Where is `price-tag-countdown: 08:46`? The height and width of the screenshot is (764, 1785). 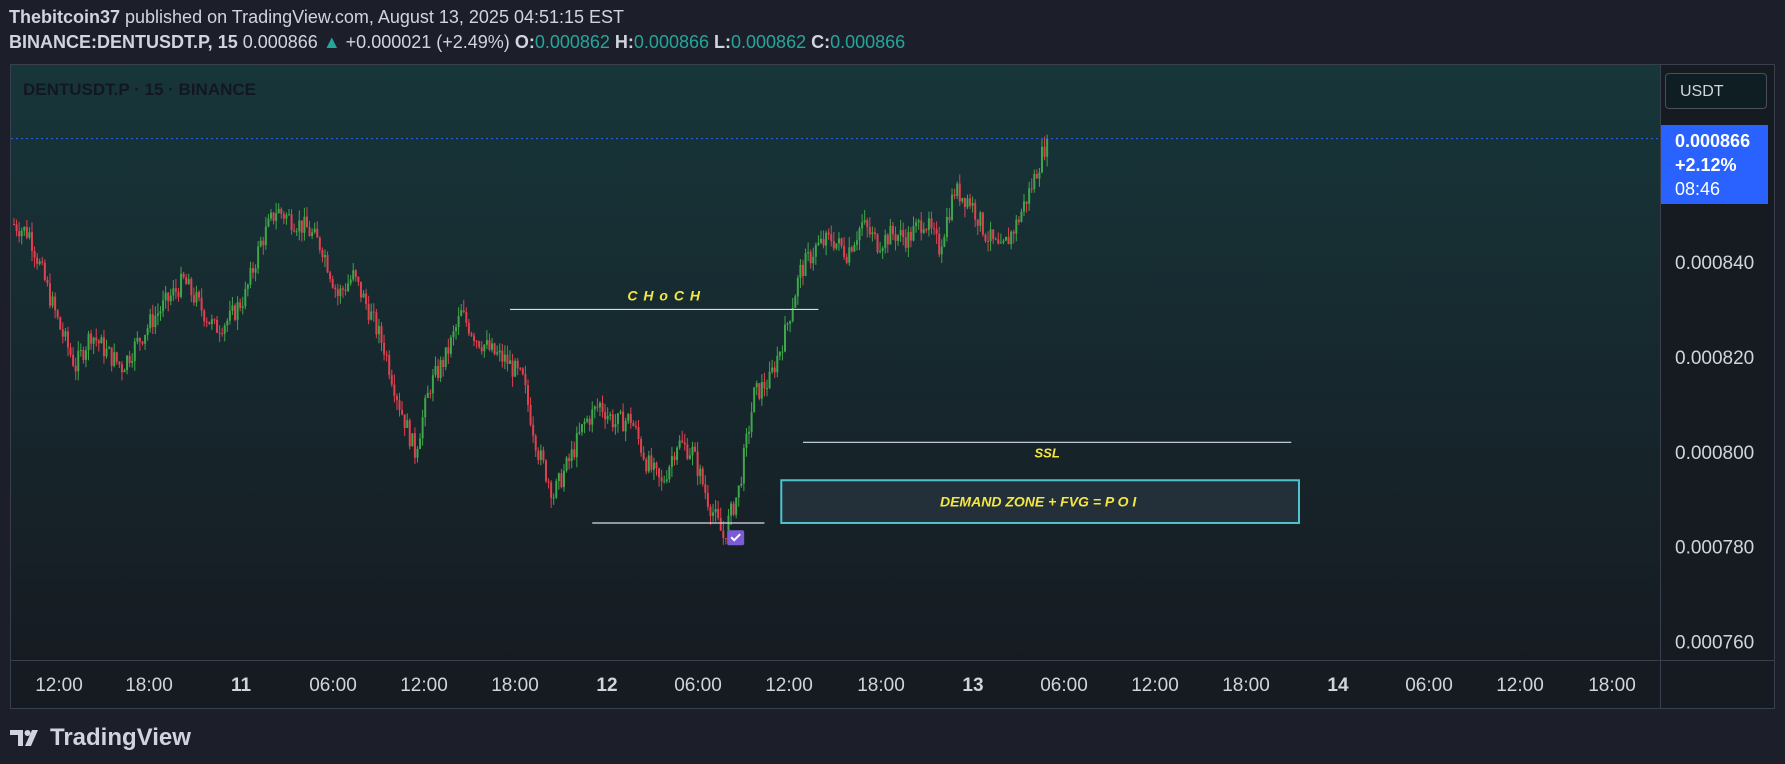
price-tag-countdown: 08:46 is located at coordinates (1698, 189).